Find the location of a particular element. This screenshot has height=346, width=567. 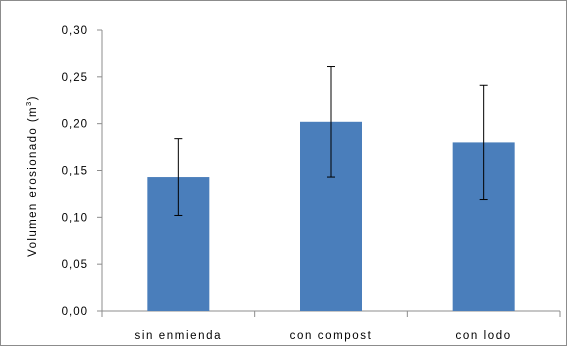

y-tick-label: 0,25 is located at coordinates (75, 78).